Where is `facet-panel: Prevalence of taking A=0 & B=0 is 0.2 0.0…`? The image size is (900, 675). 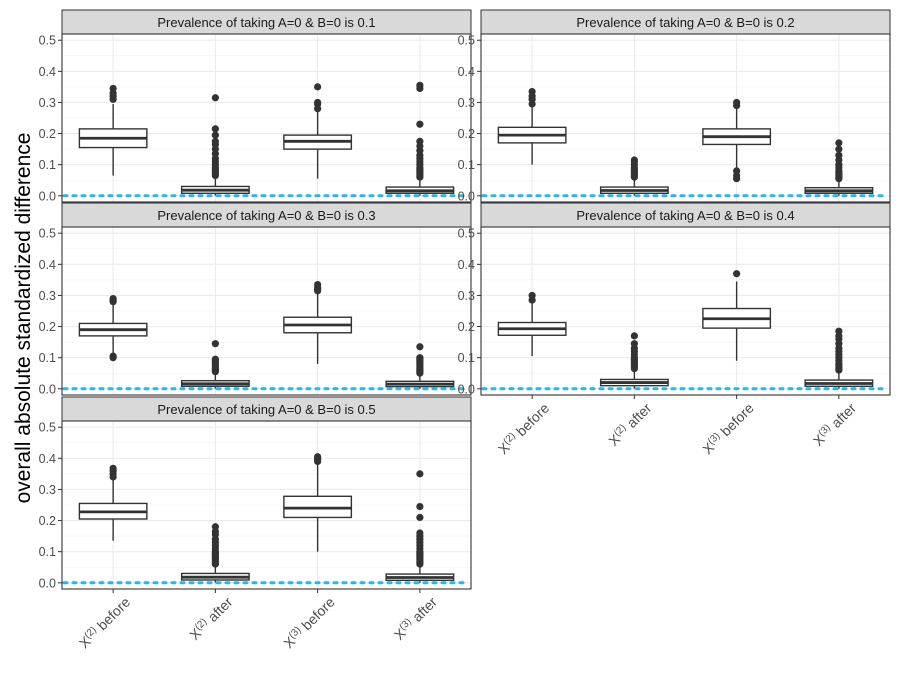
facet-panel: Prevalence of taking A=0 & B=0 is 0.2 0.0… is located at coordinates (674, 106).